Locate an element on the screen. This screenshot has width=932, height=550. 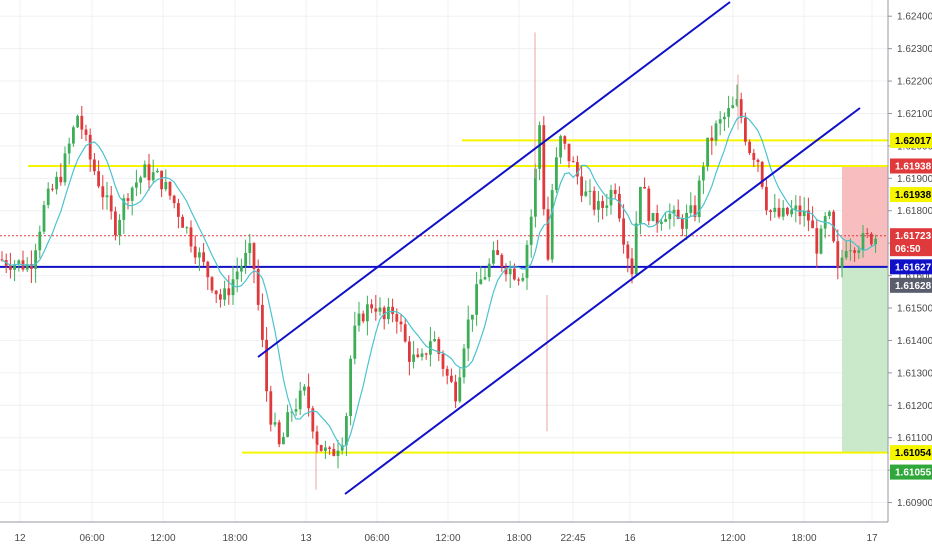
price-badge-text: 1.62017 is located at coordinates (913, 141).